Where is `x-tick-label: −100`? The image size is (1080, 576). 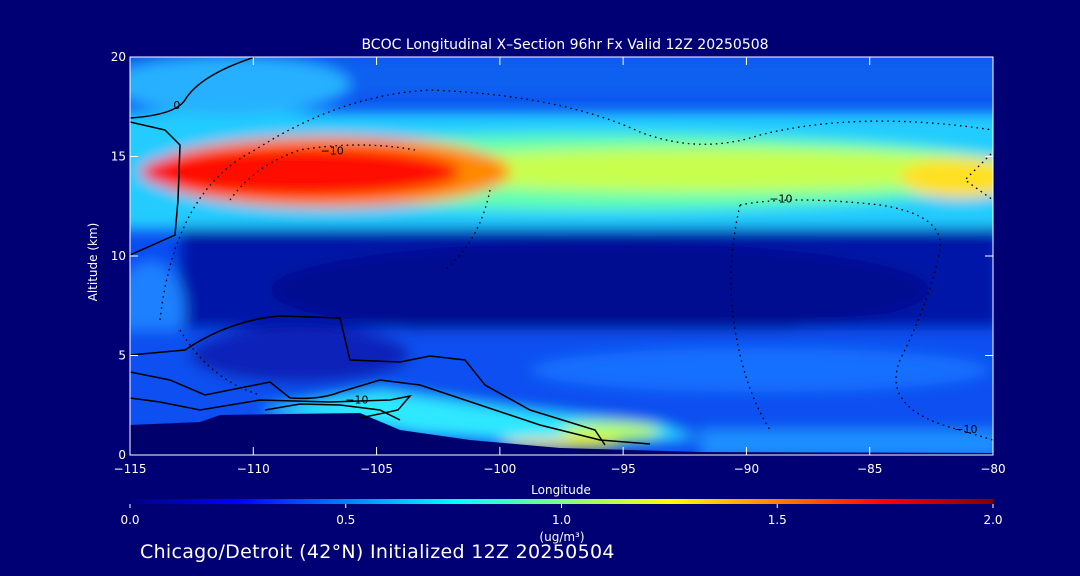 x-tick-label: −100 is located at coordinates (499, 469).